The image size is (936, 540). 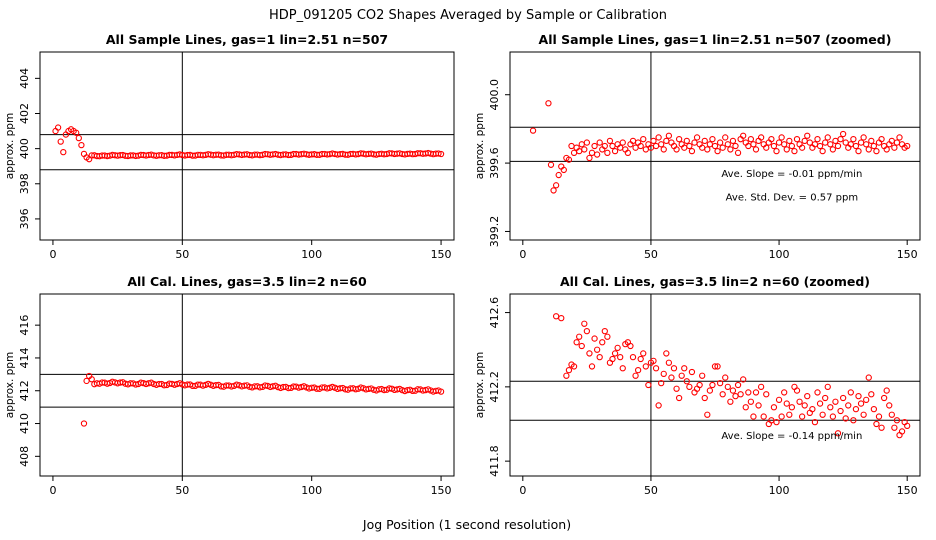 I want to click on y-tick-label: 400, so click(x=24, y=148).